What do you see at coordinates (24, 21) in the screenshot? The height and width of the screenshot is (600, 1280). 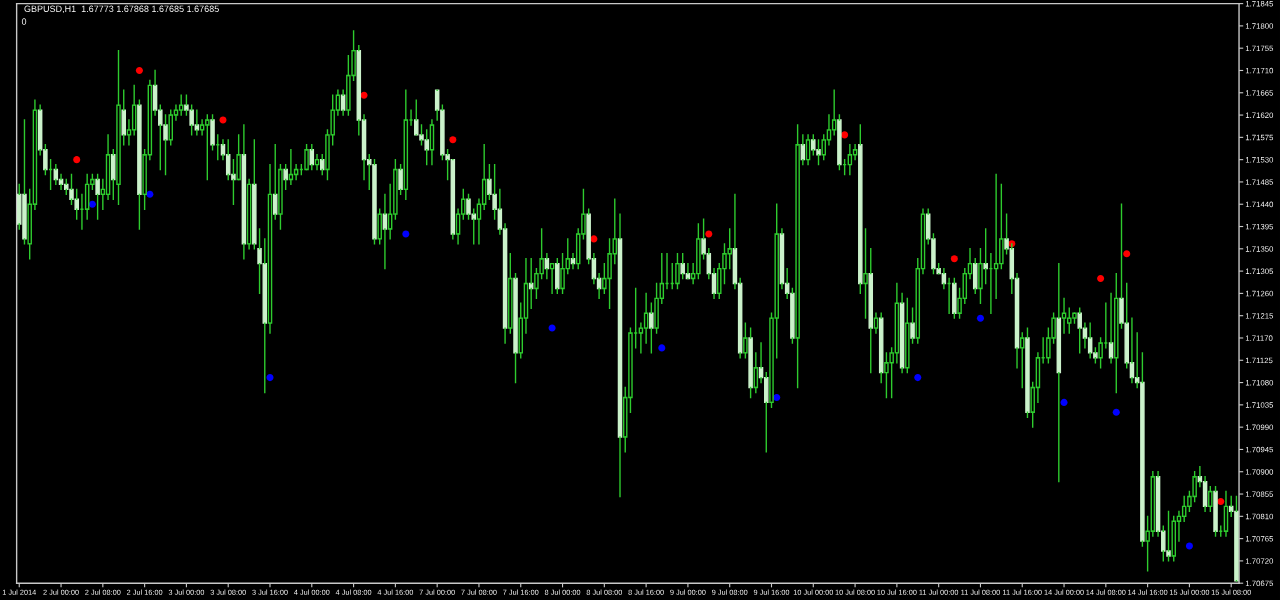 I see `annotation: 0` at bounding box center [24, 21].